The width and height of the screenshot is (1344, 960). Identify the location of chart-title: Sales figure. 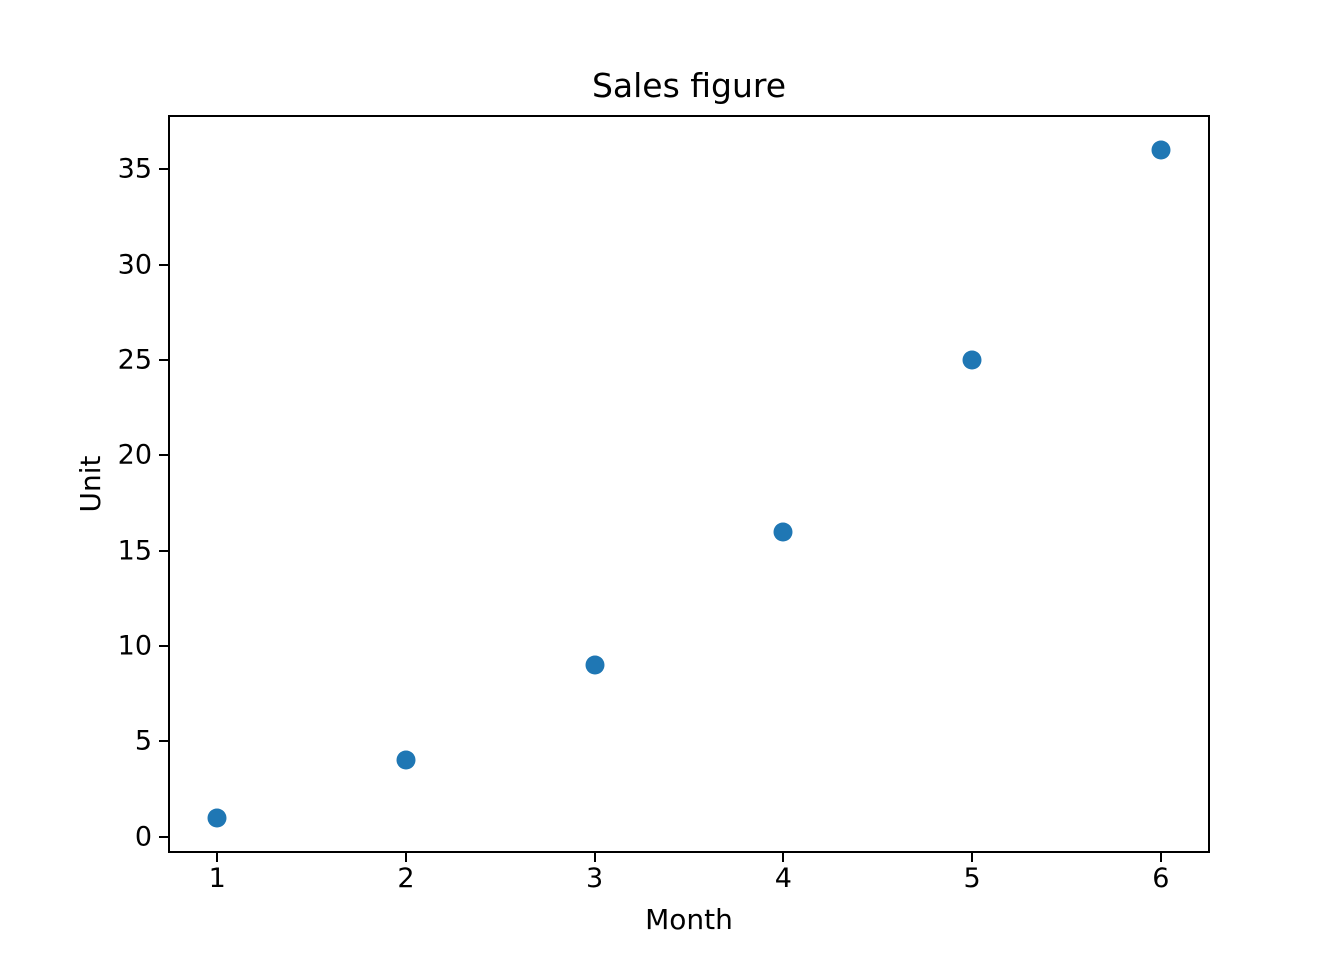
(689, 85).